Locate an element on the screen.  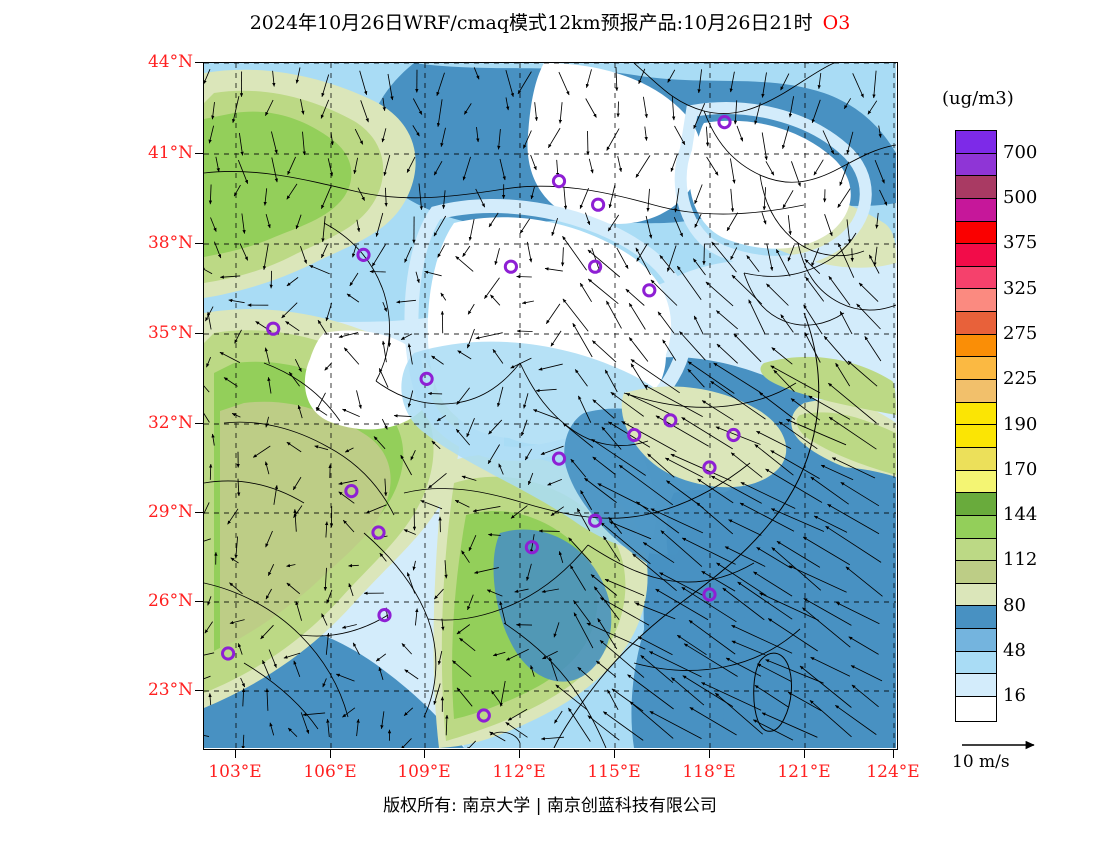
colorbar-tick-label: 375 is located at coordinates (1020, 243).